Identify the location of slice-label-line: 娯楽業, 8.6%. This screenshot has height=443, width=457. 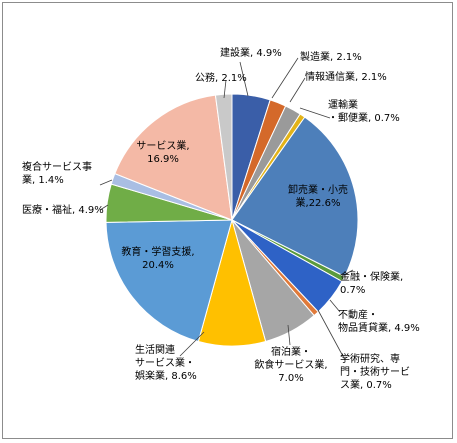
(166, 375).